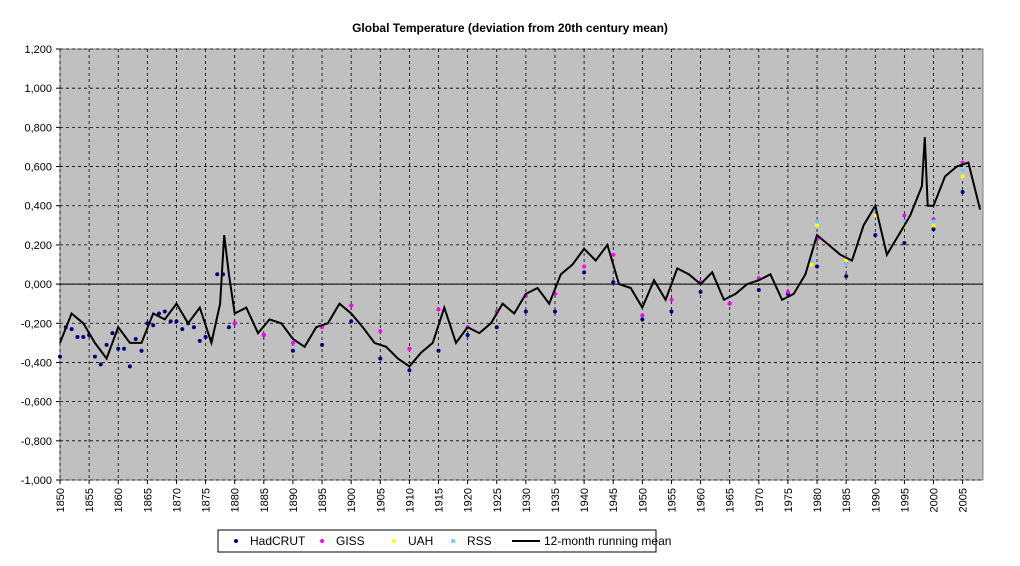 The image size is (1020, 566). I want to click on x-tick-label: 1980, so click(818, 500).